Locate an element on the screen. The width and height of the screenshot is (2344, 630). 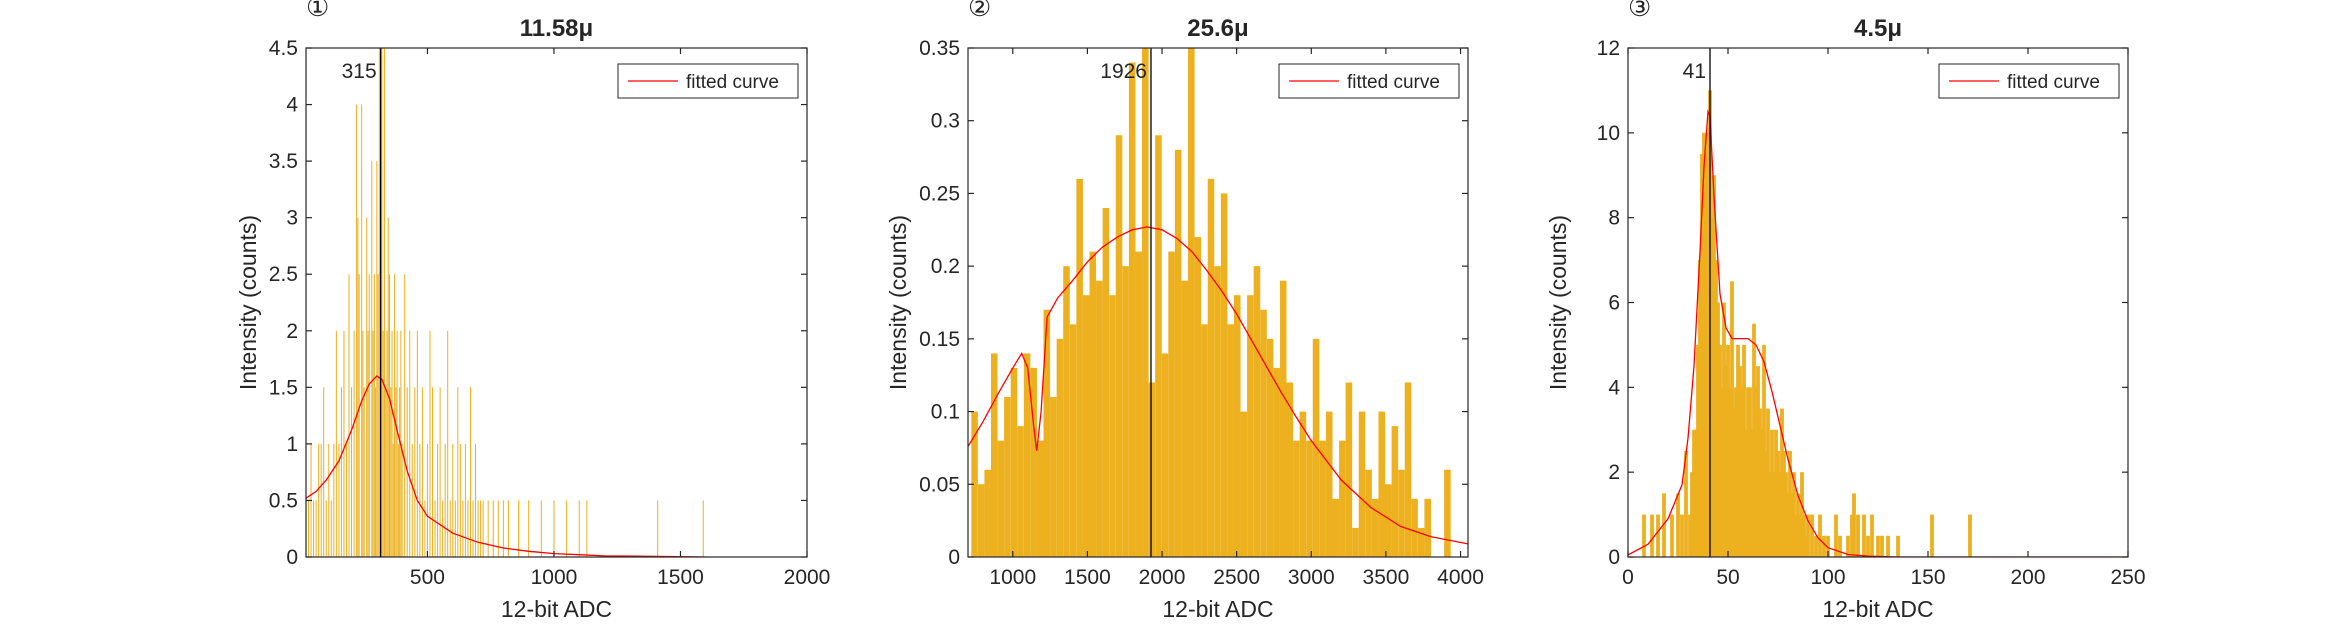
x-tick-label: 150 is located at coordinates (1927, 577).